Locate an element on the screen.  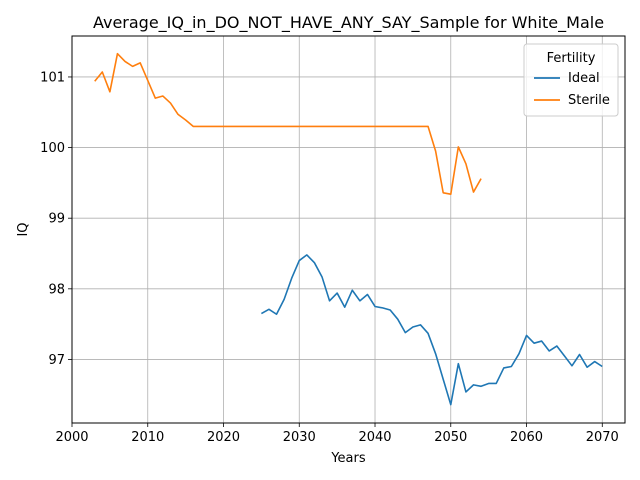
x-axis-label: Years is located at coordinates (348, 458).